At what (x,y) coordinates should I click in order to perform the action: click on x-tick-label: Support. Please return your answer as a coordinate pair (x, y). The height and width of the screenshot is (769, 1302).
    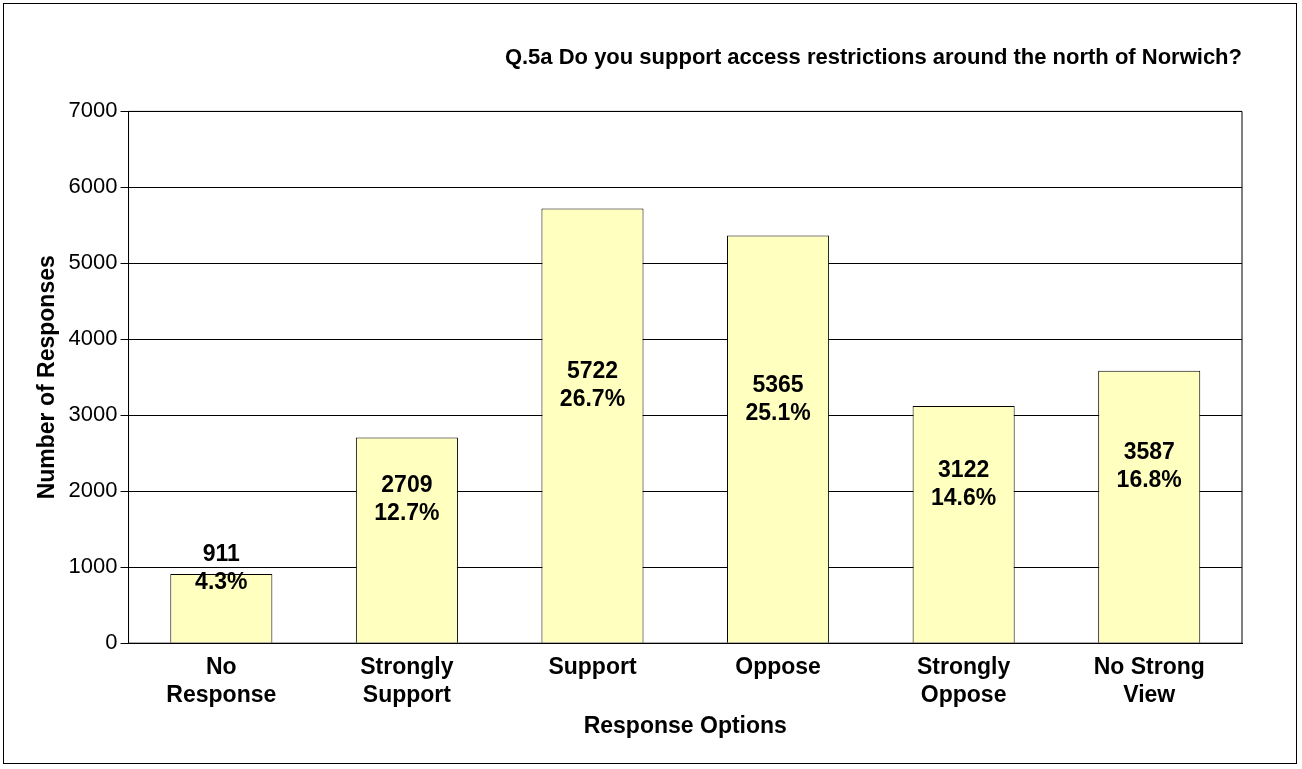
    Looking at the image, I should click on (592, 666).